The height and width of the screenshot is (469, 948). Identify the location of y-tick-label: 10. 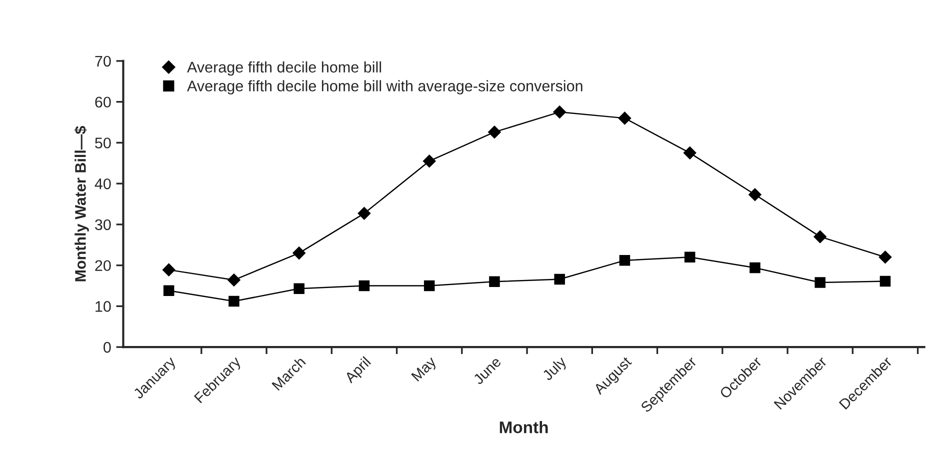
(103, 306).